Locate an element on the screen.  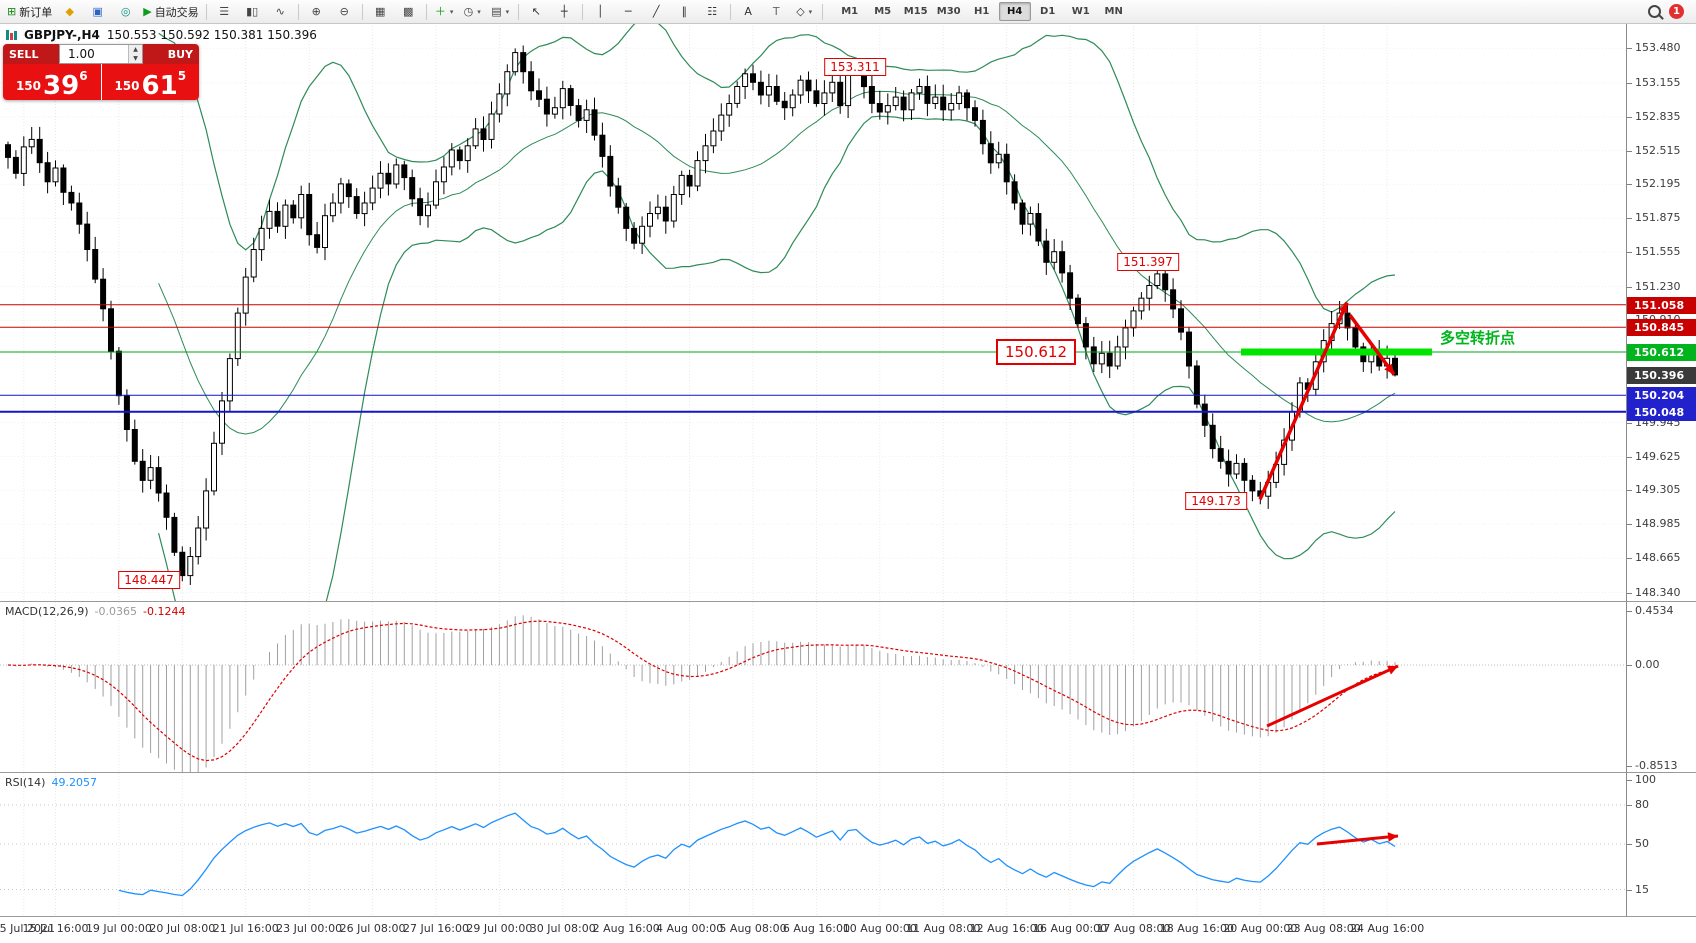
search-icon is located at coordinates (1654, 11).